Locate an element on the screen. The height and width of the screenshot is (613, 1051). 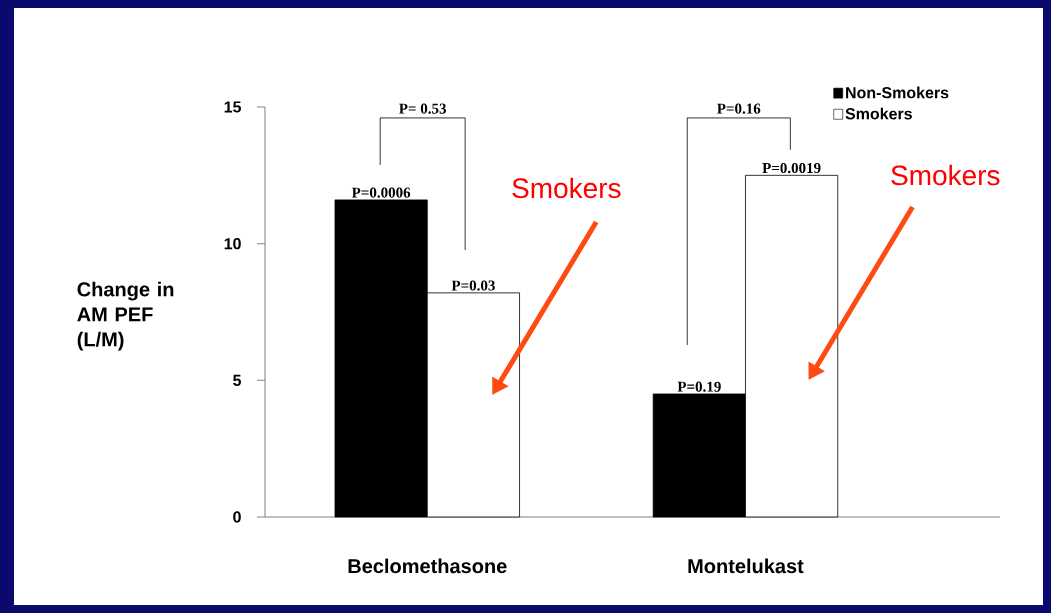
legend-label: Non-Smokers is located at coordinates (897, 92).